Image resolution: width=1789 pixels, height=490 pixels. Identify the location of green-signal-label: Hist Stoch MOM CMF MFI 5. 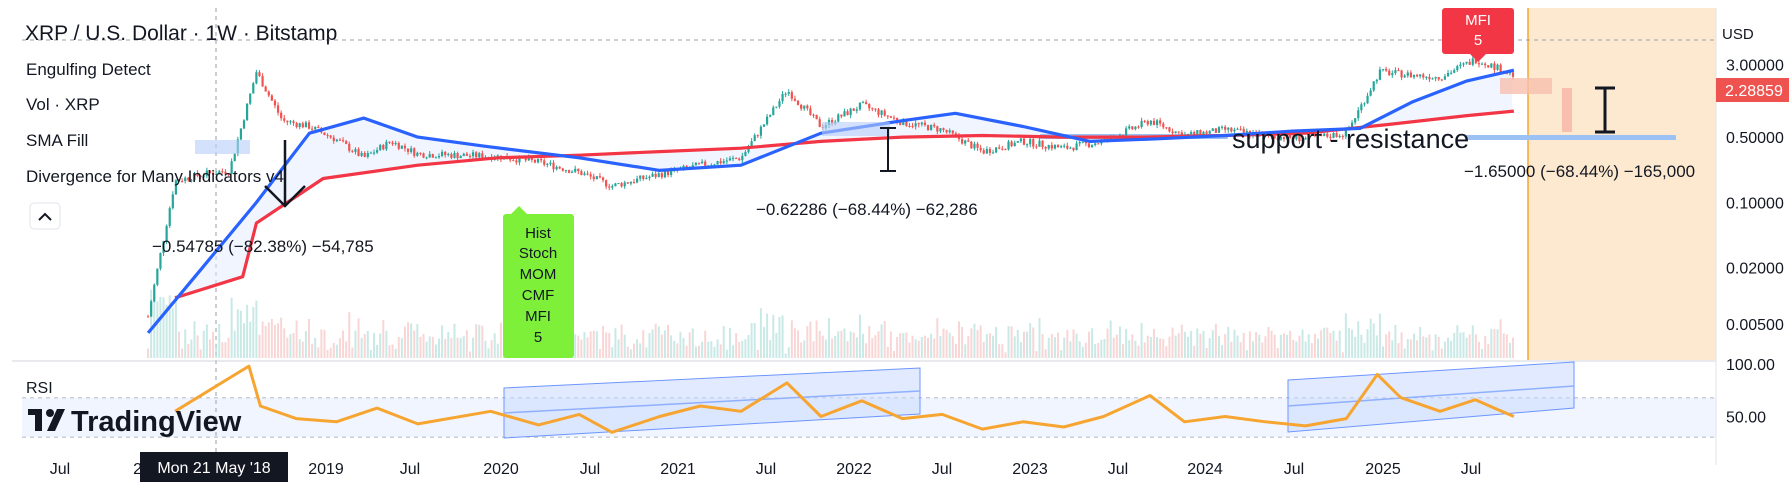
(538, 282).